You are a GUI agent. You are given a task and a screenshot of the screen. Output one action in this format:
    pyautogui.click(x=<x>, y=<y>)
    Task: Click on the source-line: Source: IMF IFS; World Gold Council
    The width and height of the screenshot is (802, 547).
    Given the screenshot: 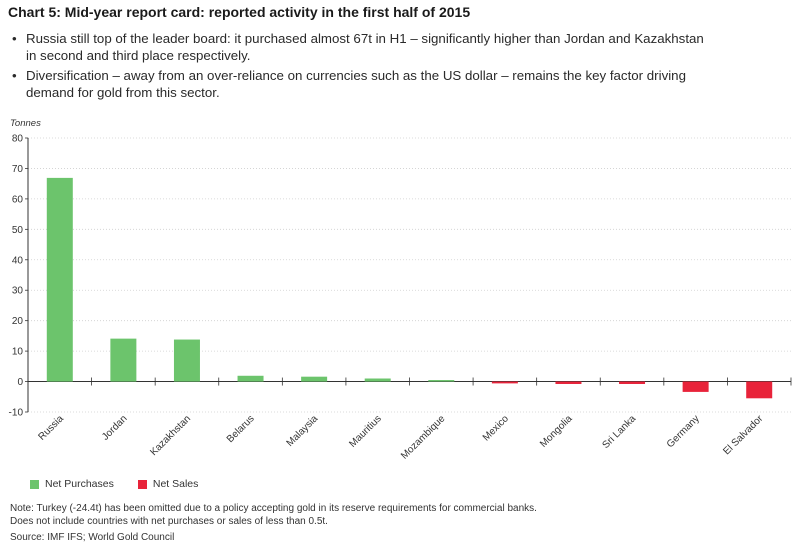 What is the action you would take?
    pyautogui.click(x=92, y=537)
    